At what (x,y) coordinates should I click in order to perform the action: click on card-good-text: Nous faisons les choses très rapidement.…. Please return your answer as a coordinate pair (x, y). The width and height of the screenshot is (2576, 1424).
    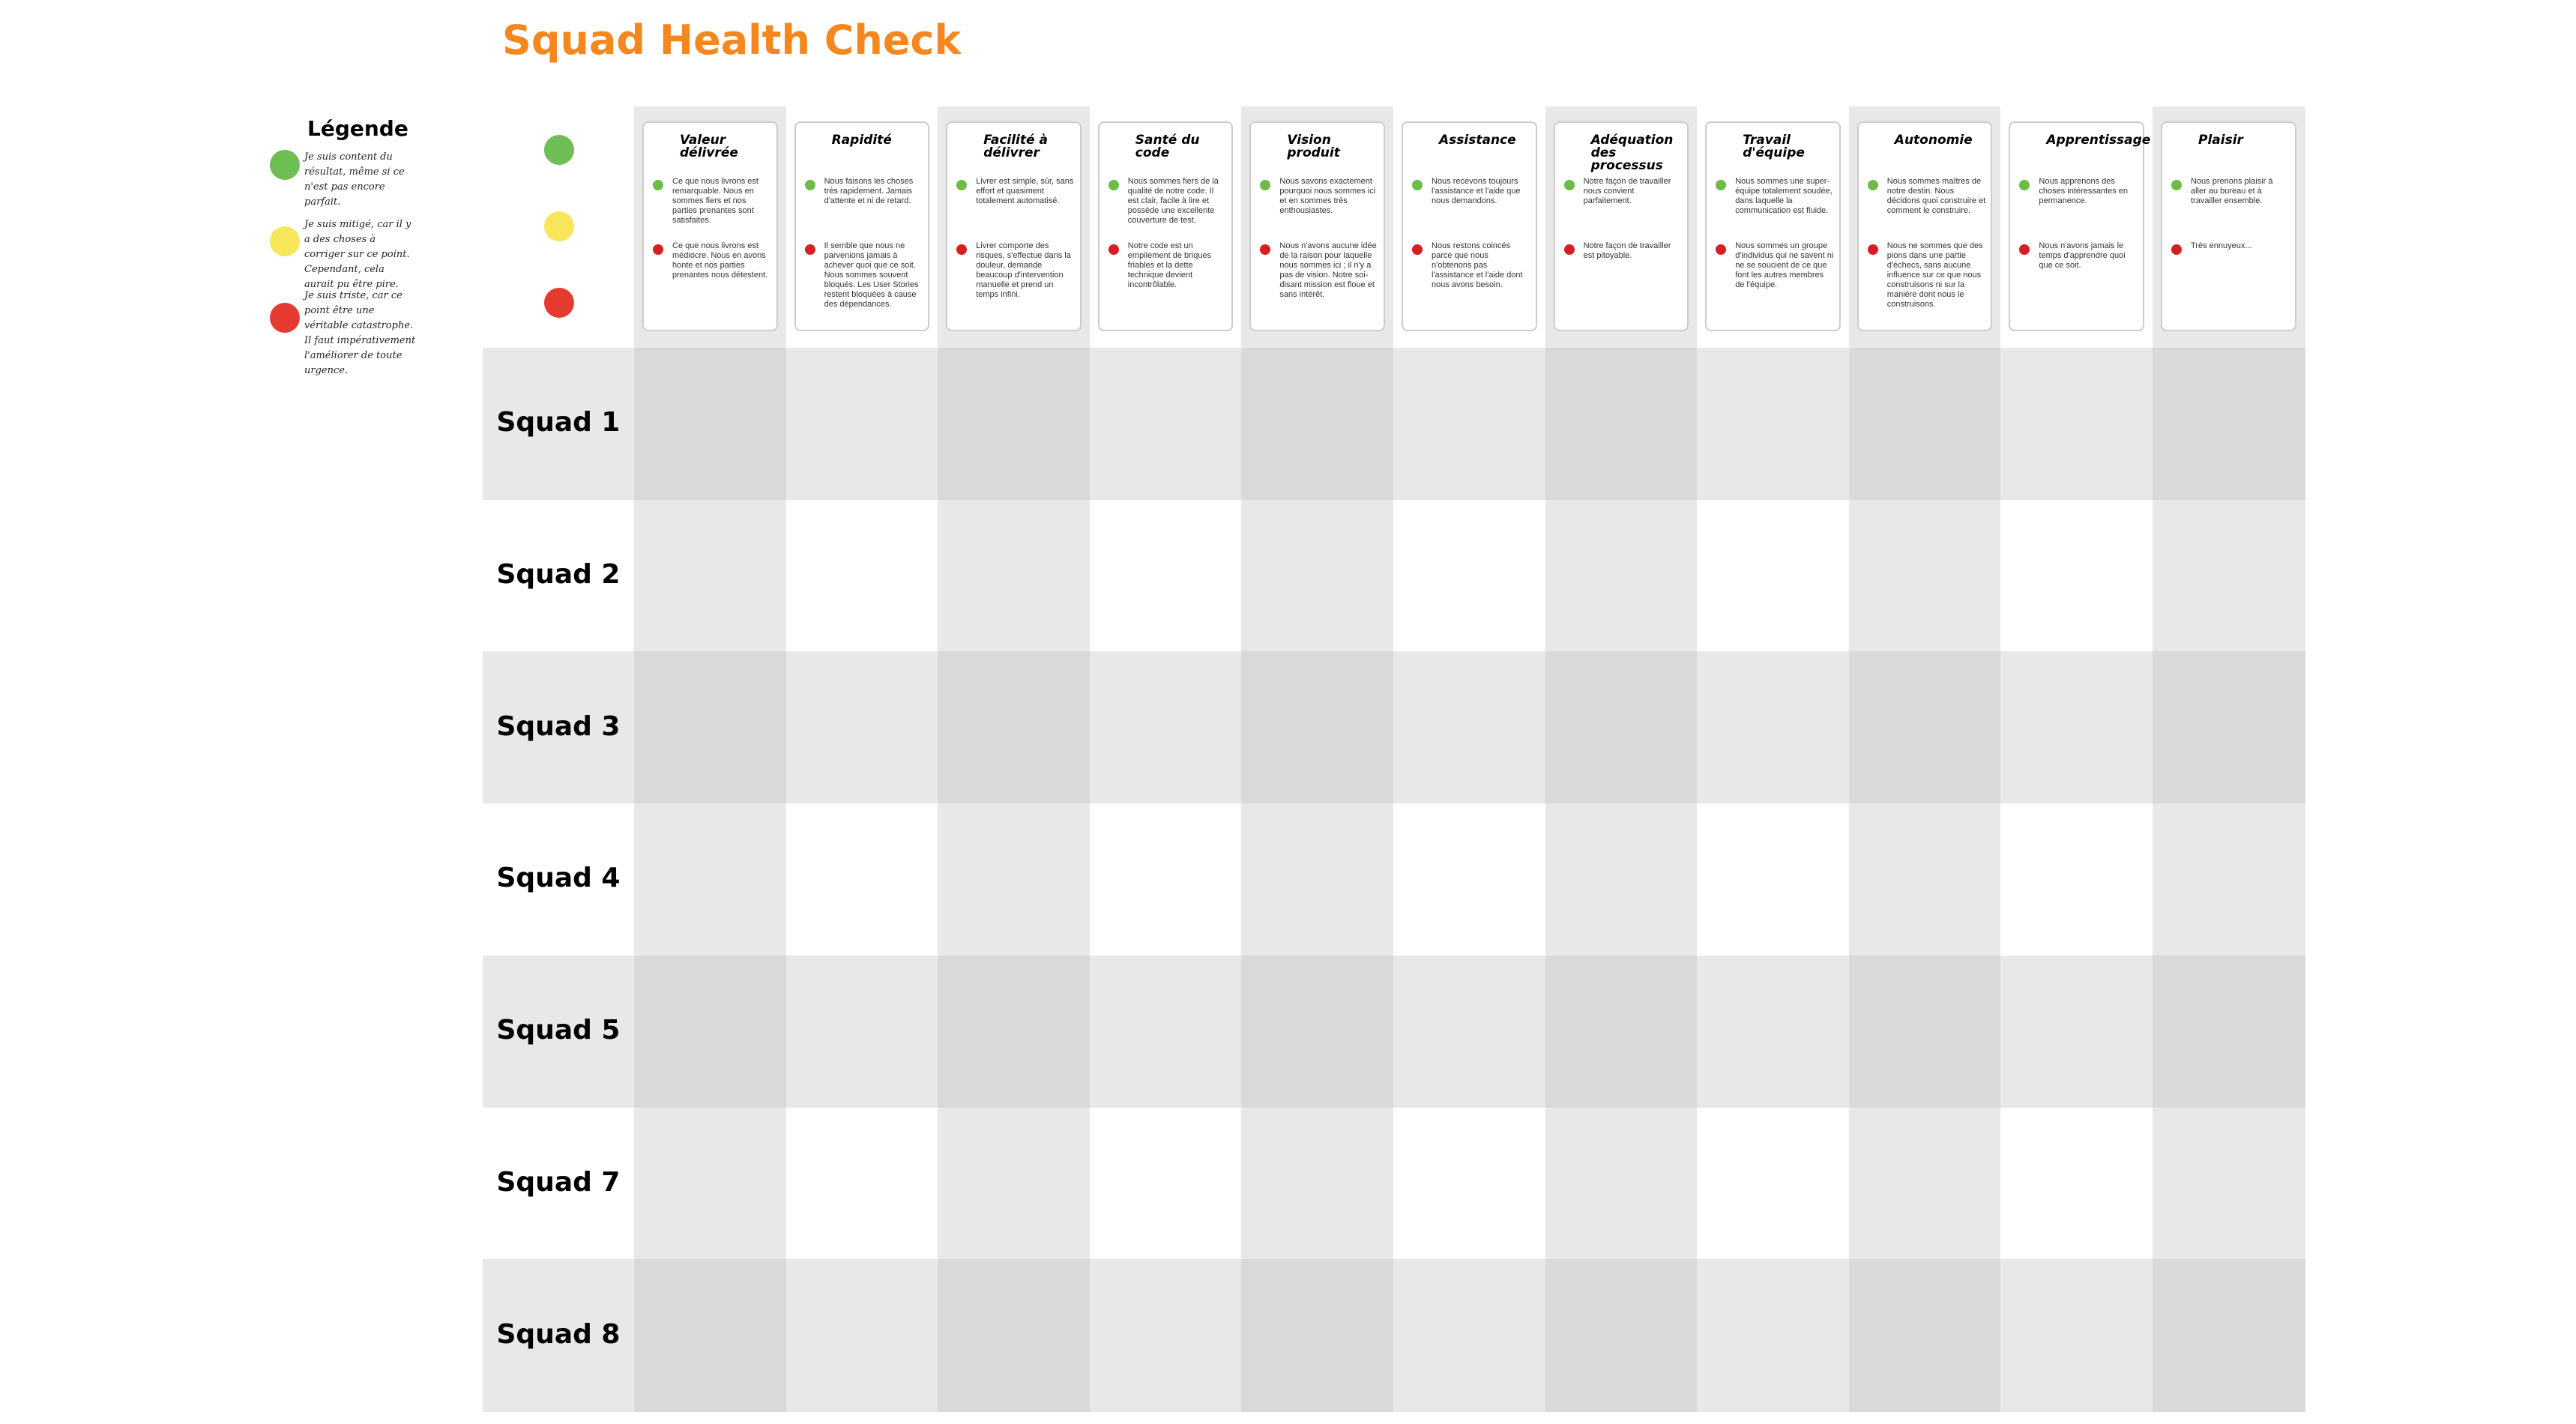
    Looking at the image, I should click on (869, 191).